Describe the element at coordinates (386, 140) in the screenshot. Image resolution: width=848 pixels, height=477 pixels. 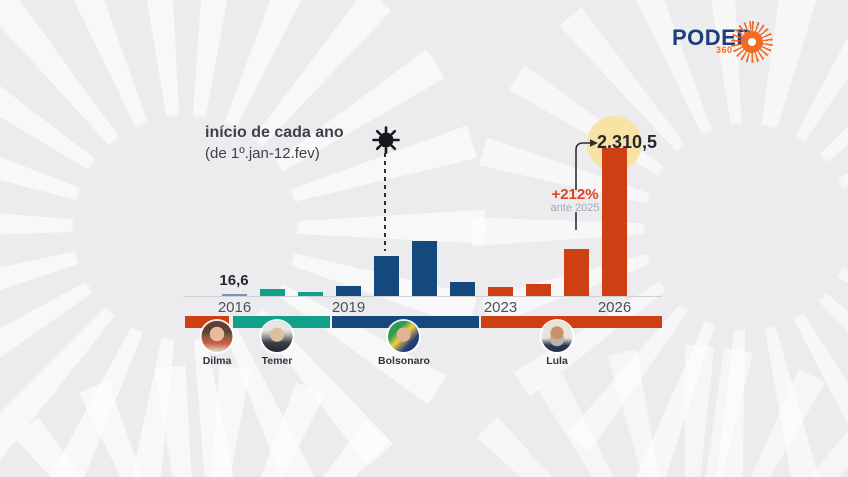
I see `covid-virus-icon` at that location.